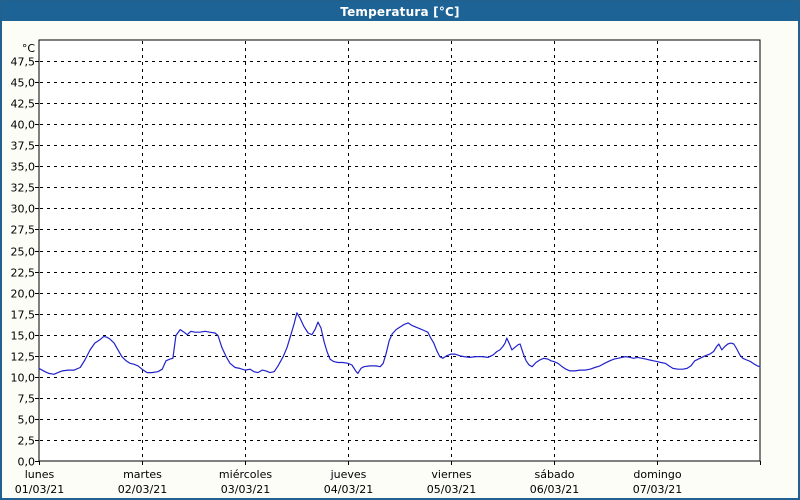  What do you see at coordinates (245, 489) in the screenshot?
I see `x-date-label: 03/03/21` at bounding box center [245, 489].